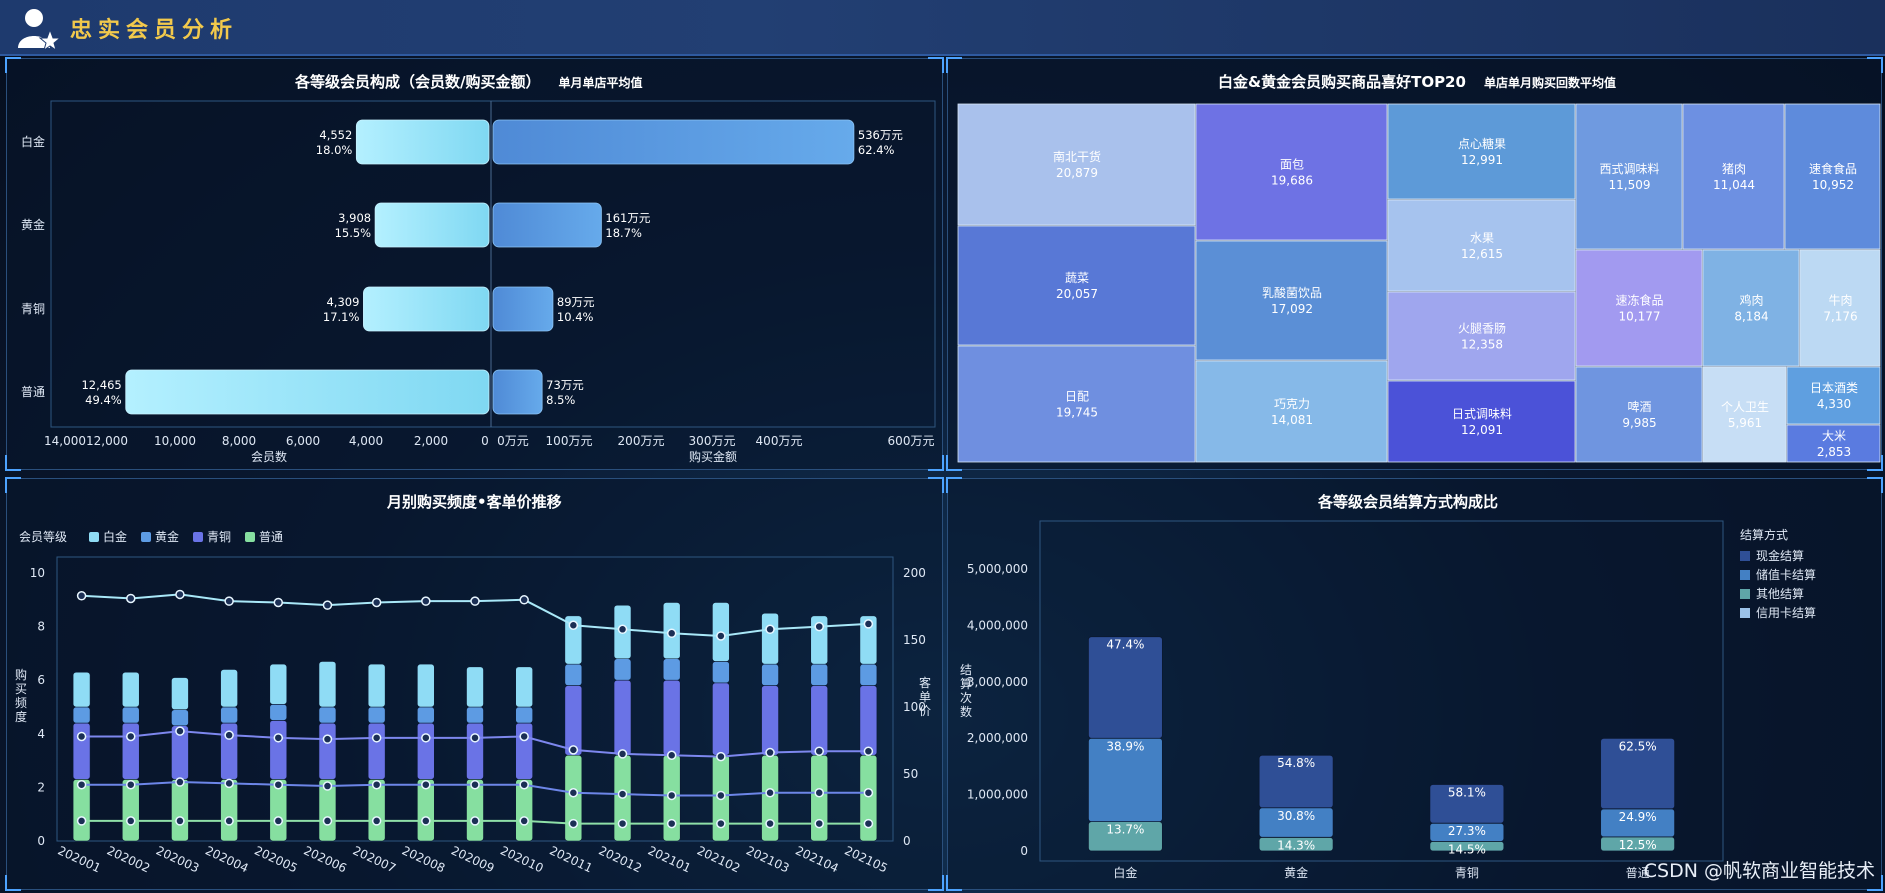  Describe the element at coordinates (575, 317) in the screenshot. I see `purchase-pct-label: 10.4%` at that location.